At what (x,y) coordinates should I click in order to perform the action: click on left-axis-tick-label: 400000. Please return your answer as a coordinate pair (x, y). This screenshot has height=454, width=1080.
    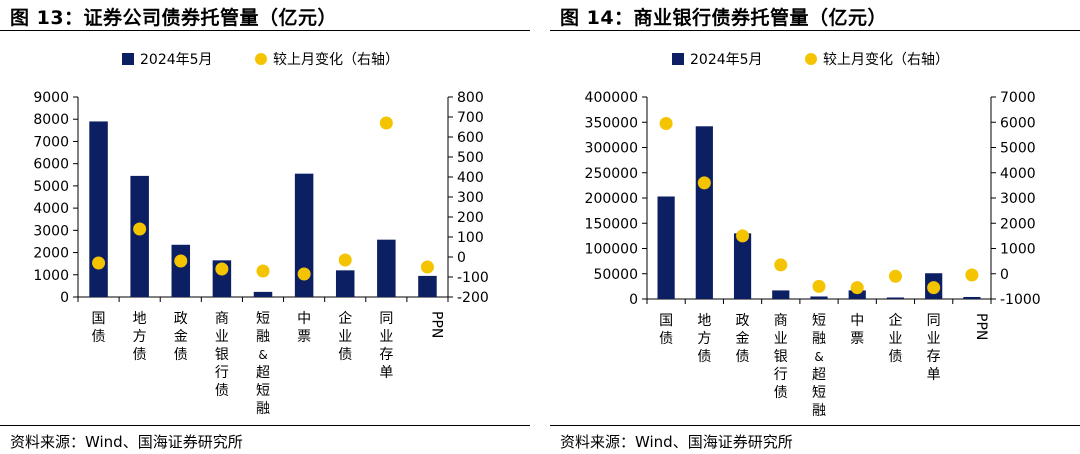
    Looking at the image, I should click on (611, 98).